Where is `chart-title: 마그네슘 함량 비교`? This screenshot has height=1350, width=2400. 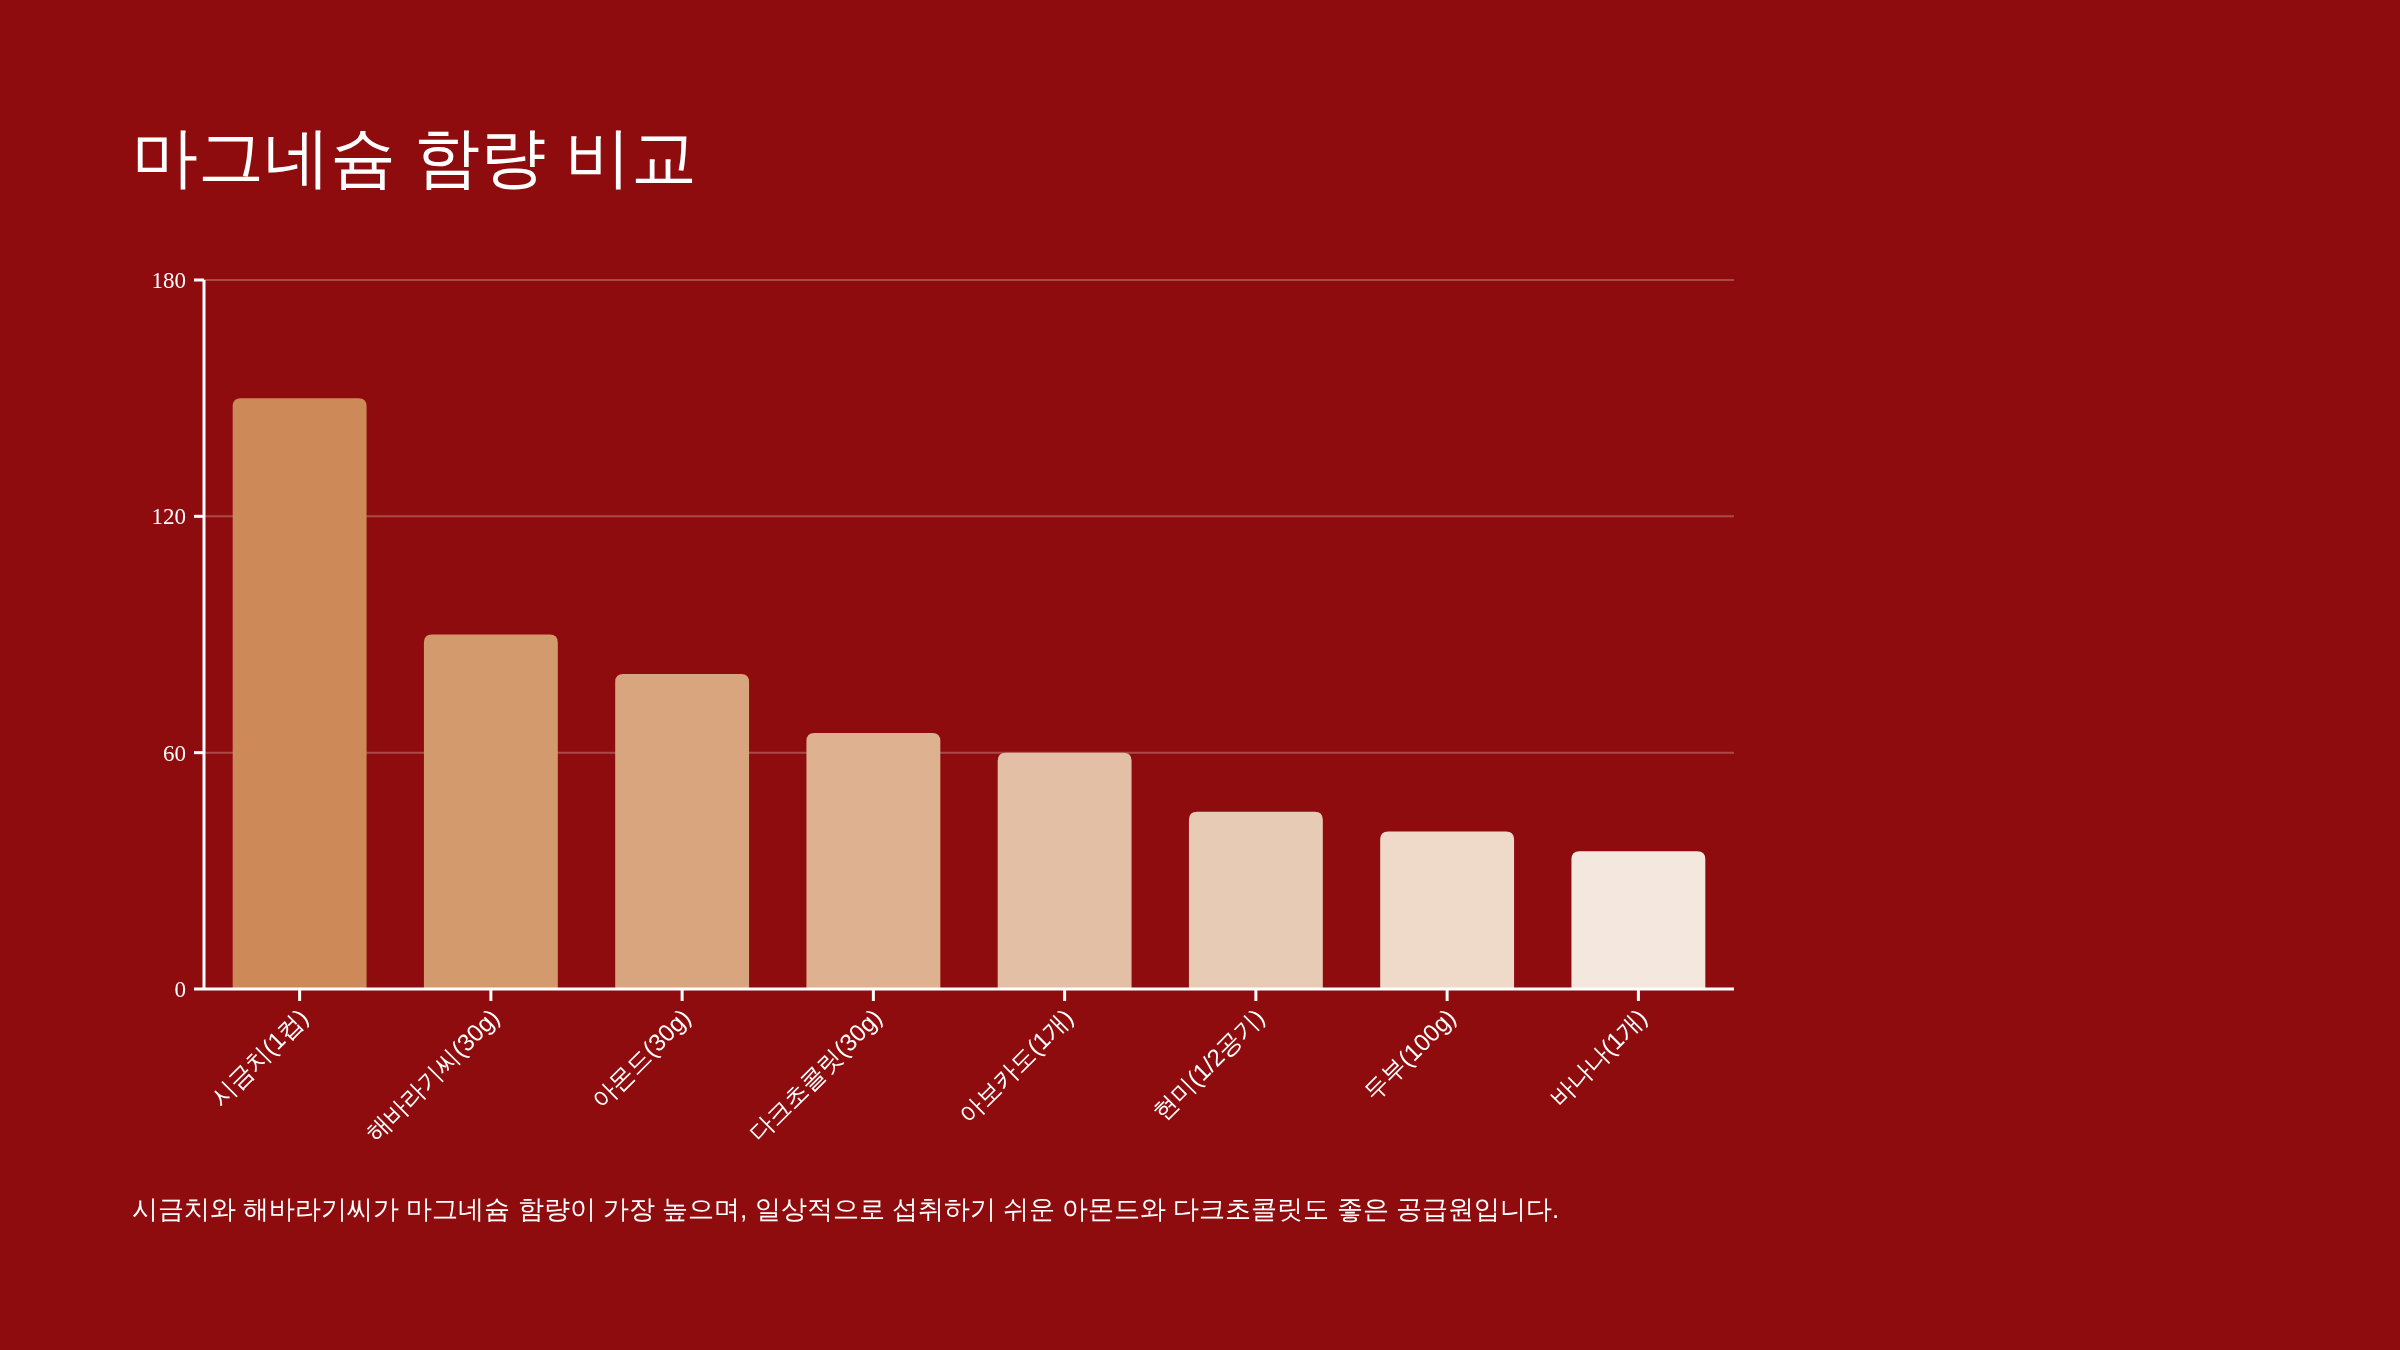 chart-title: 마그네슘 함량 비교 is located at coordinates (414, 157).